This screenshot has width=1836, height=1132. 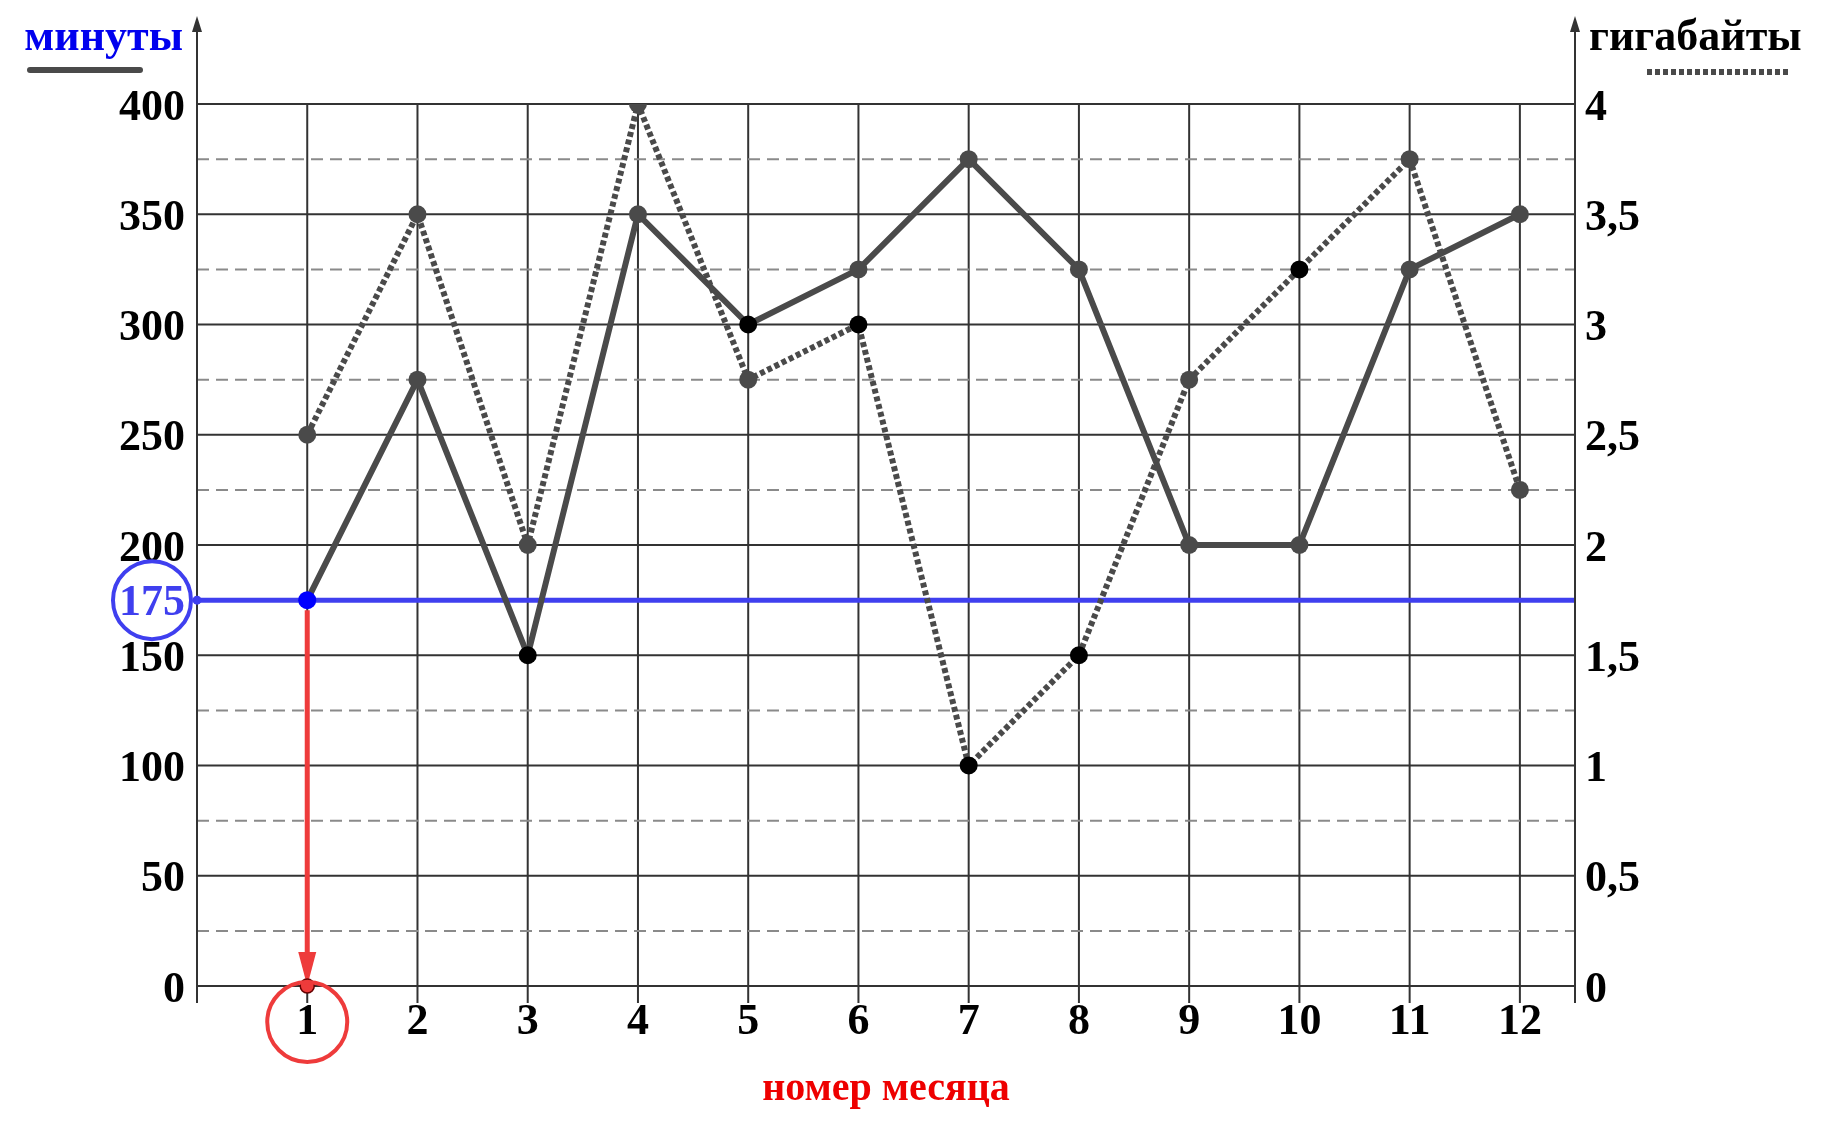 What do you see at coordinates (748, 1020) in the screenshot?
I see `x-tick-label: 5` at bounding box center [748, 1020].